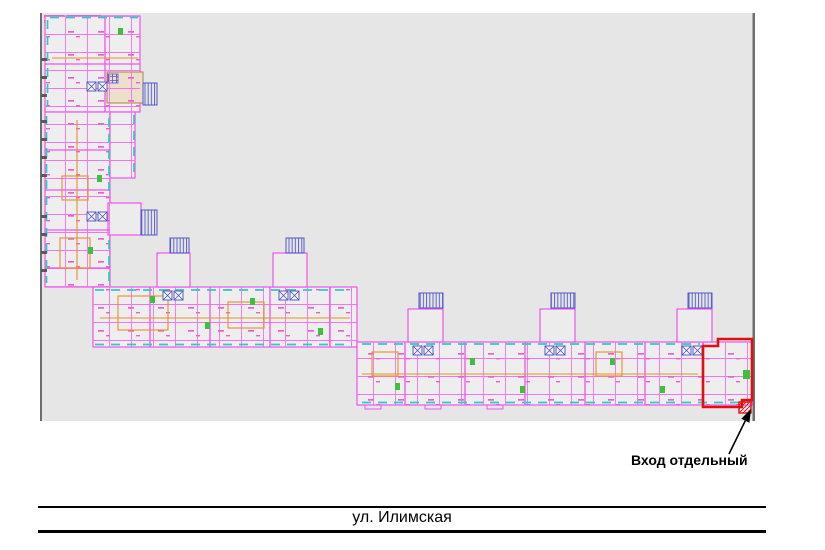 The height and width of the screenshot is (550, 825). Describe the element at coordinates (727, 373) in the screenshot. I see `highlighted-unit-outline` at that location.